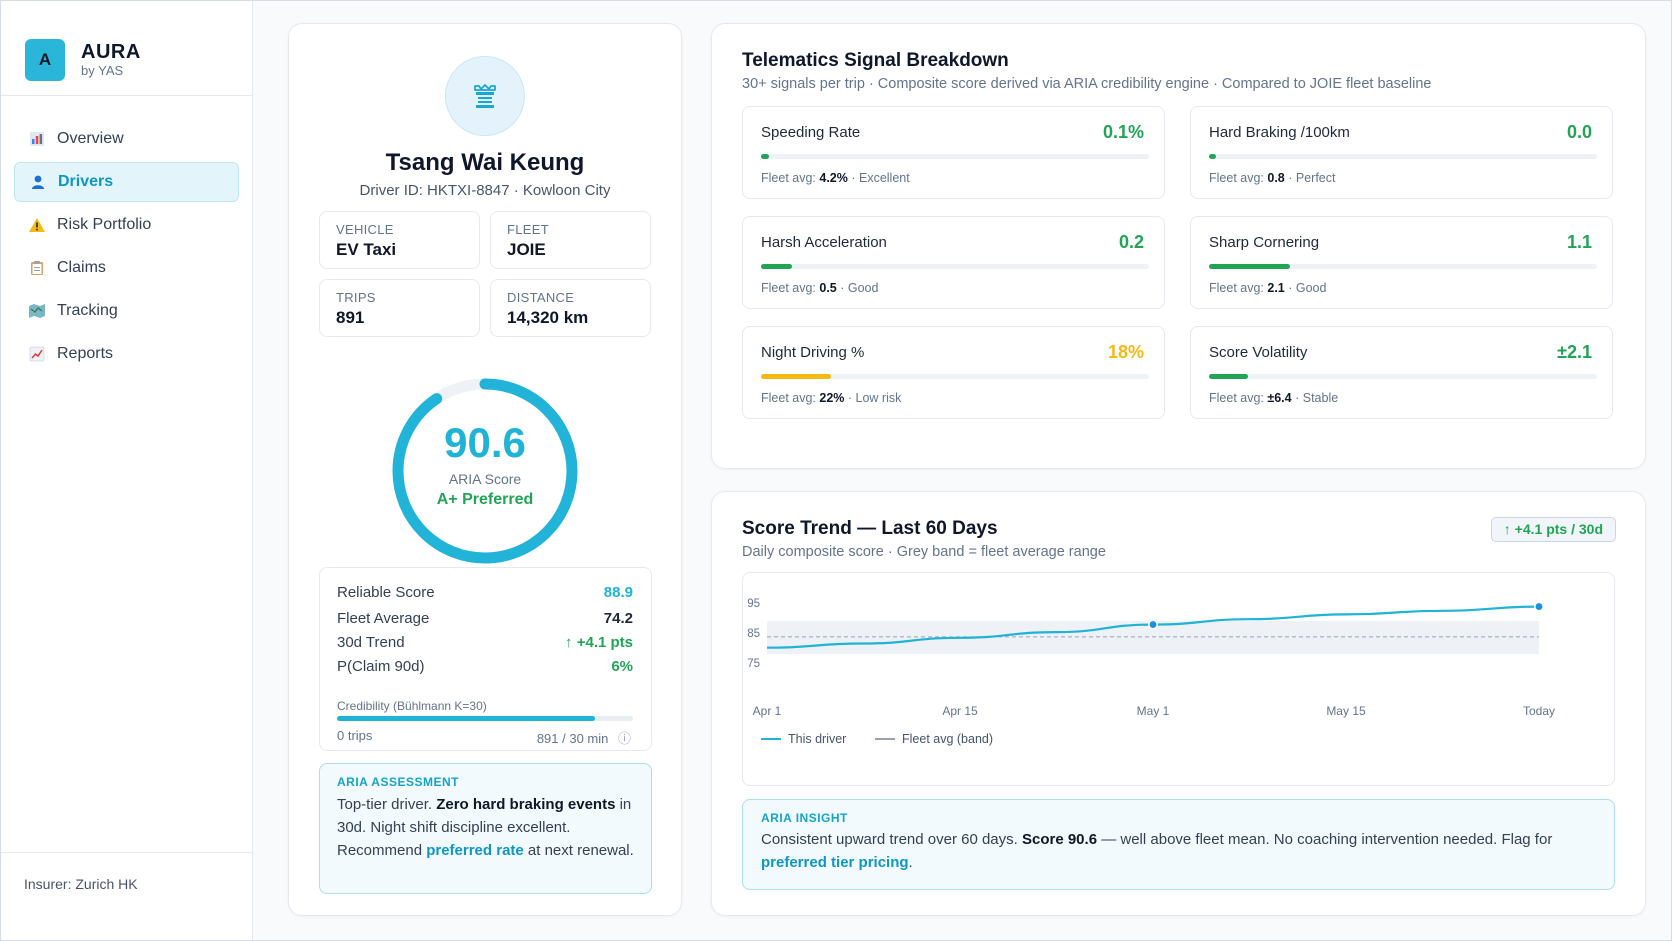  Describe the element at coordinates (85, 353) in the screenshot. I see `sidebar-item-label: Reports` at that location.